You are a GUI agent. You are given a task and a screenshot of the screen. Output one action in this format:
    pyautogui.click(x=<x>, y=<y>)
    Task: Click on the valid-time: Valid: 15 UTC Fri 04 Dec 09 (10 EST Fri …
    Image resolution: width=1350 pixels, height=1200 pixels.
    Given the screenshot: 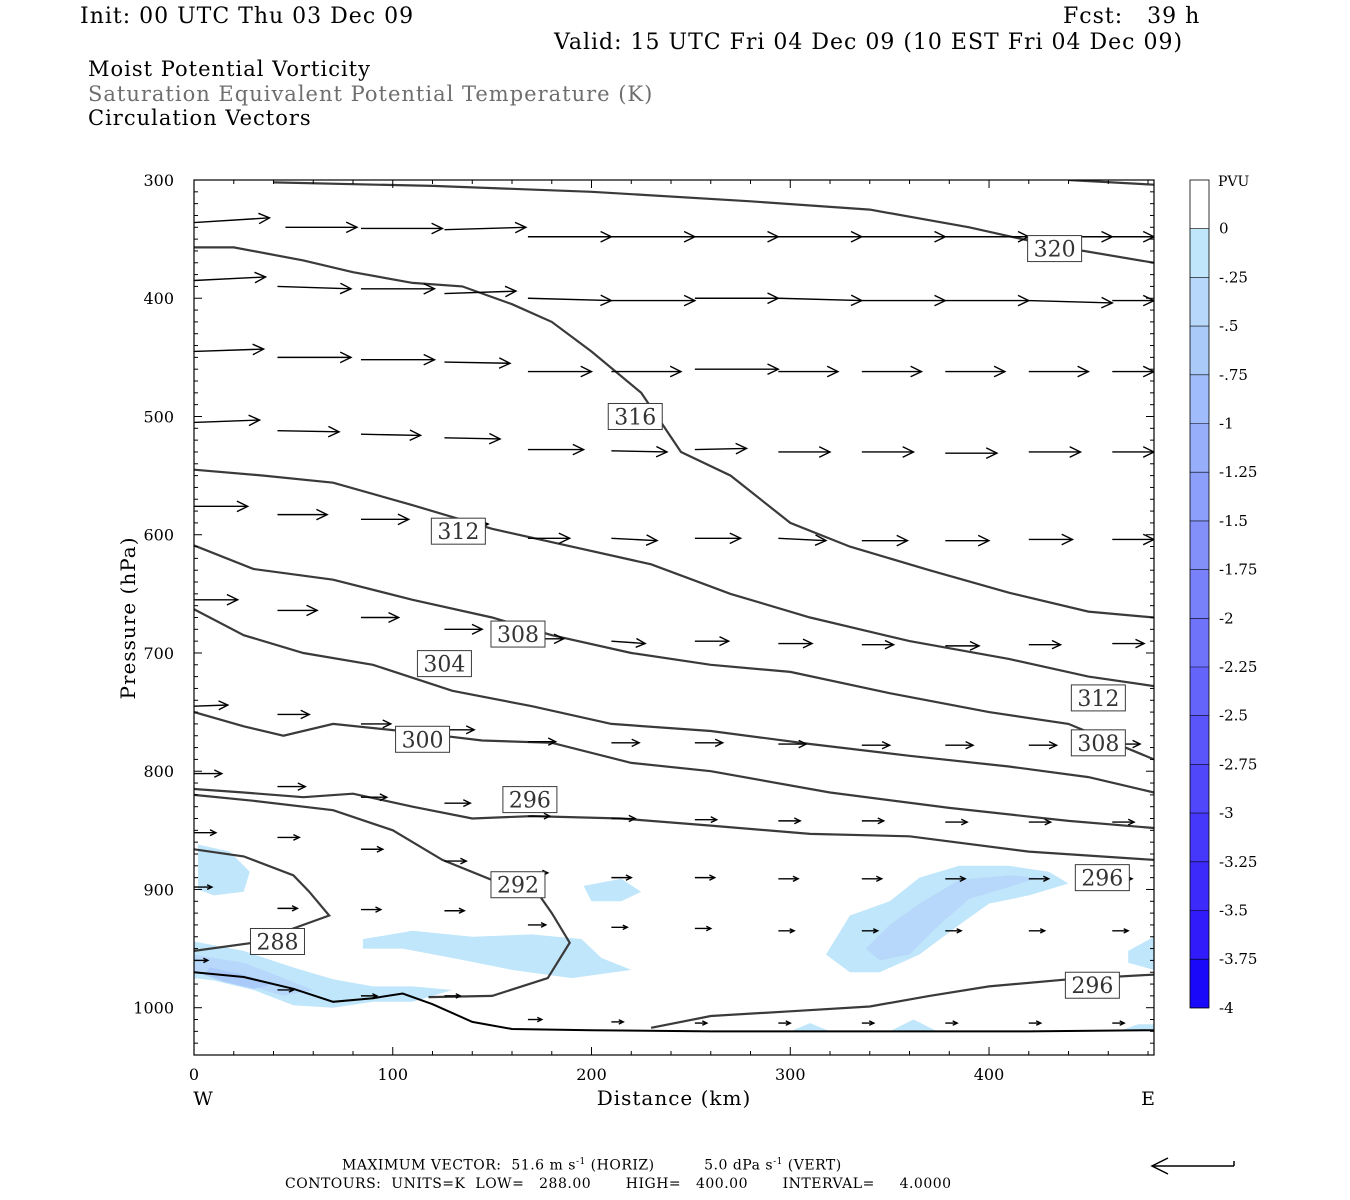 What is the action you would take?
    pyautogui.click(x=869, y=42)
    